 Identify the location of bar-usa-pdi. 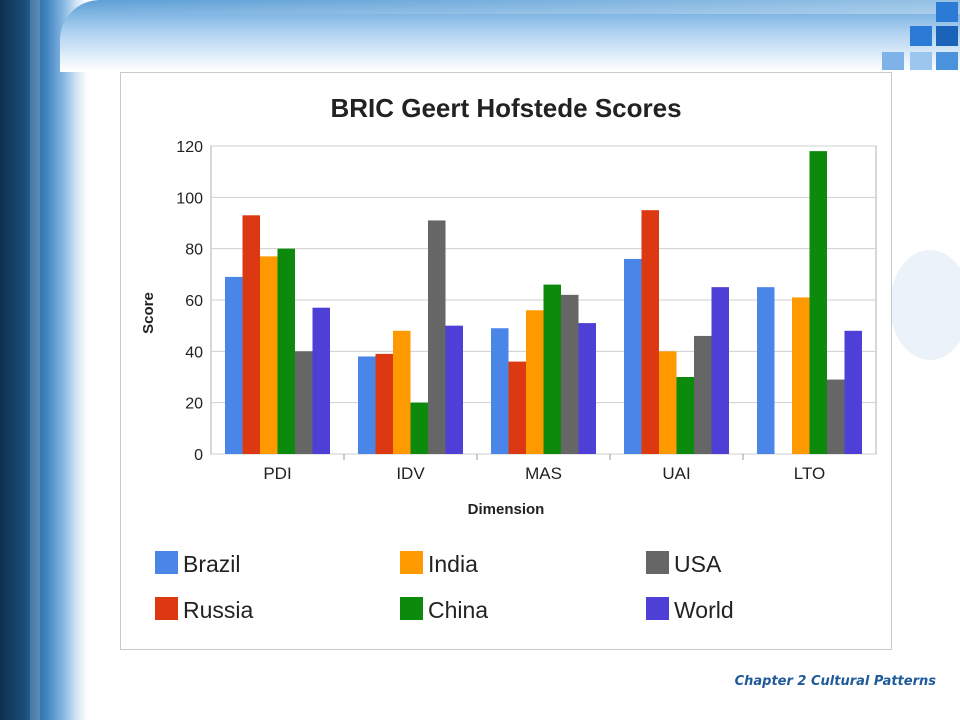
(304, 402).